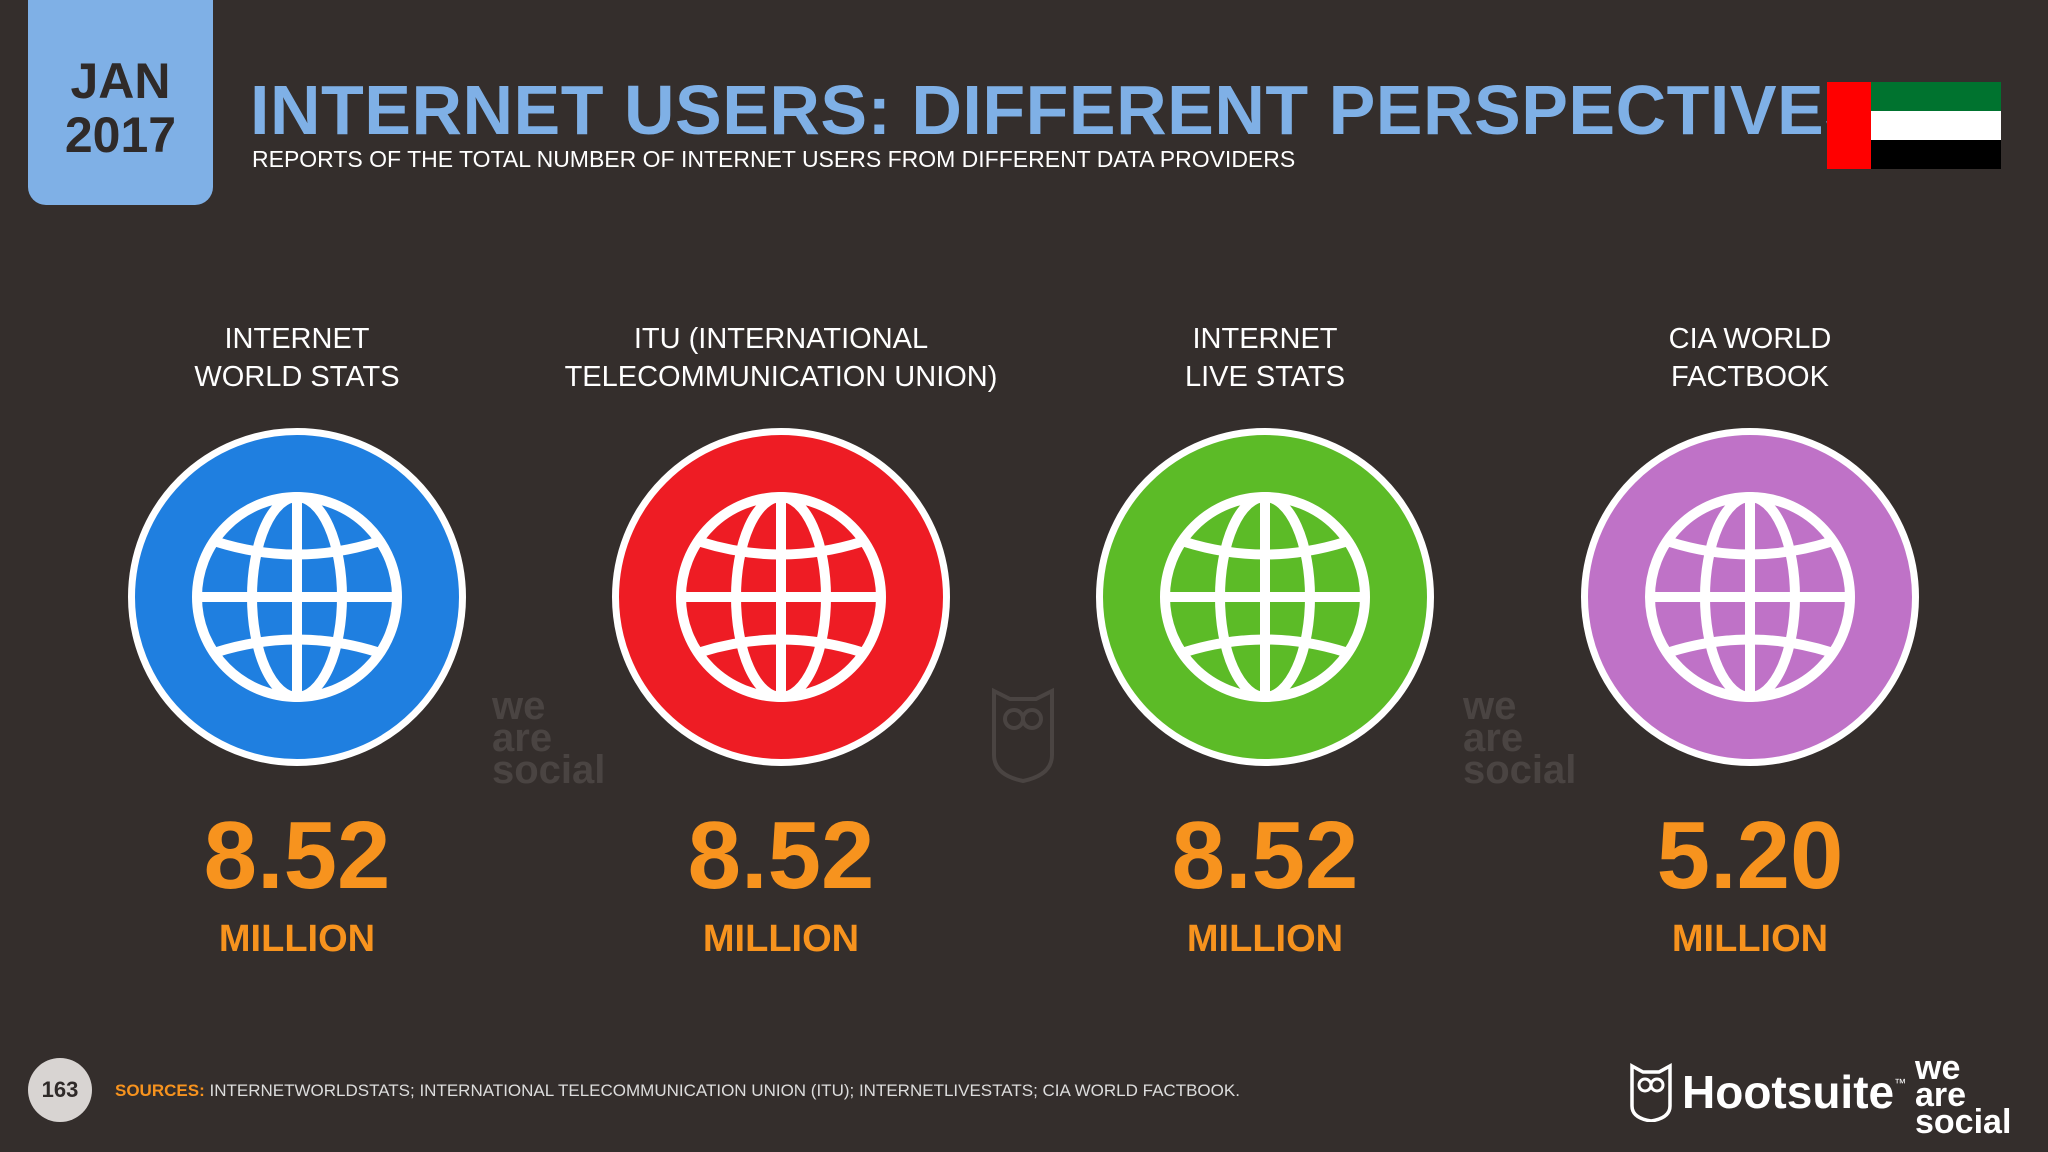  What do you see at coordinates (1061, 110) in the screenshot?
I see `page-title: INTERNET USERS: DIFFERENT PERSPECTIVES` at bounding box center [1061, 110].